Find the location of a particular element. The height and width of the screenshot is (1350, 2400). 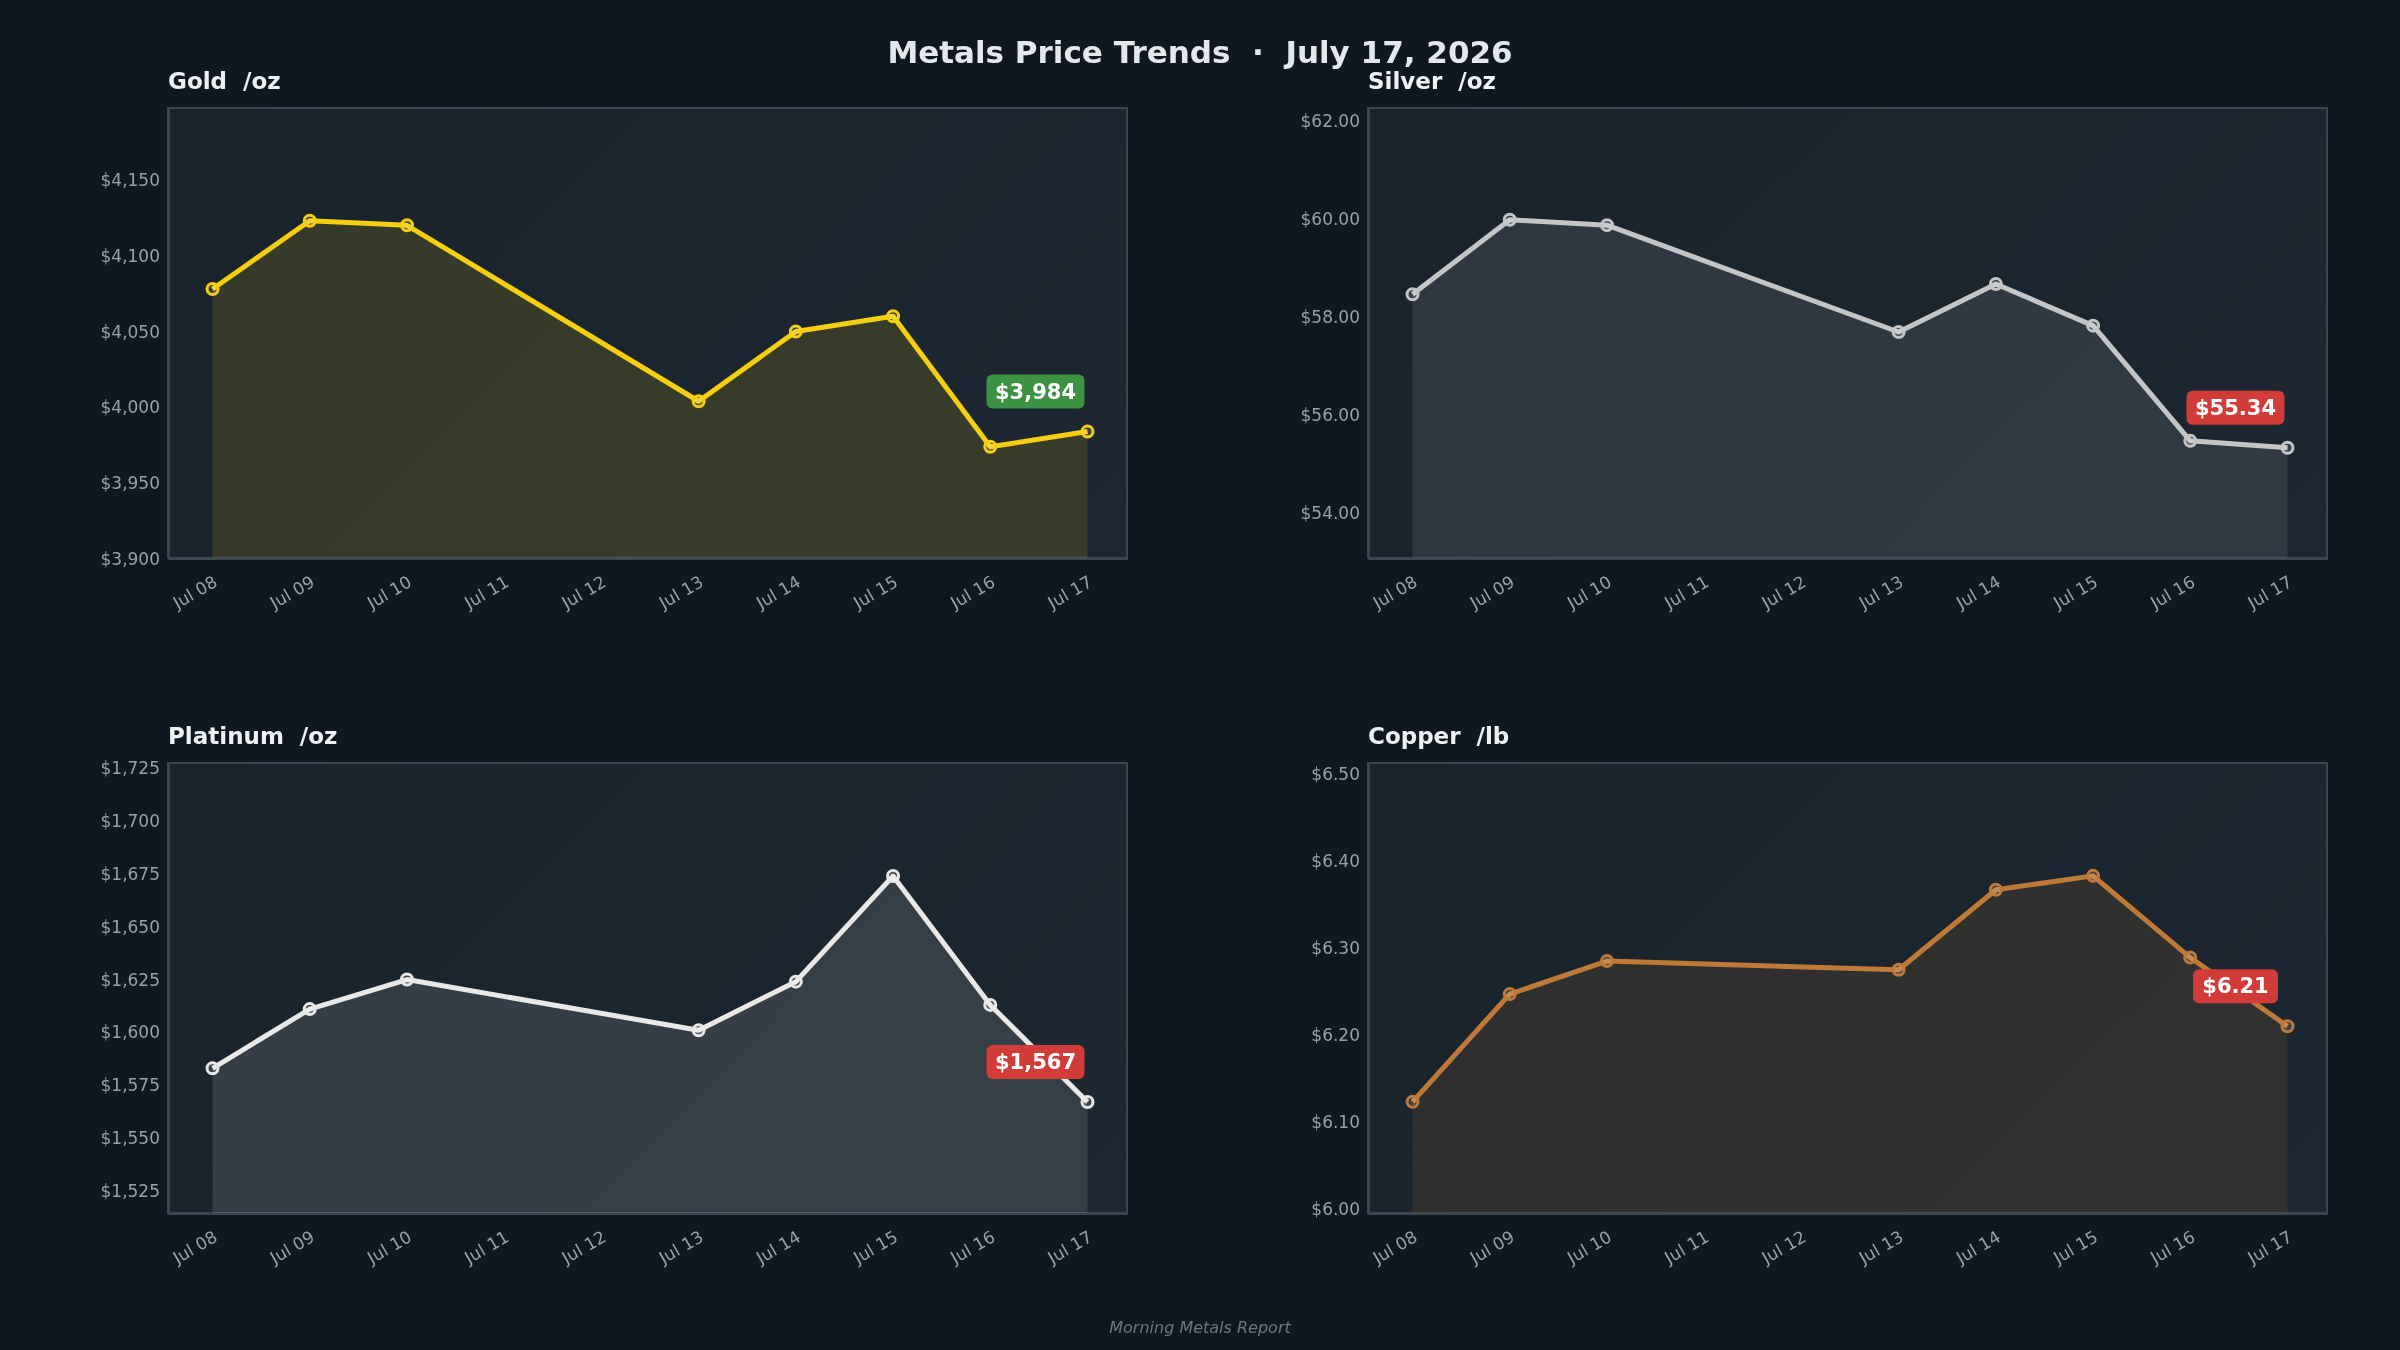

y-tick-label: $6.30 is located at coordinates (1335, 948).